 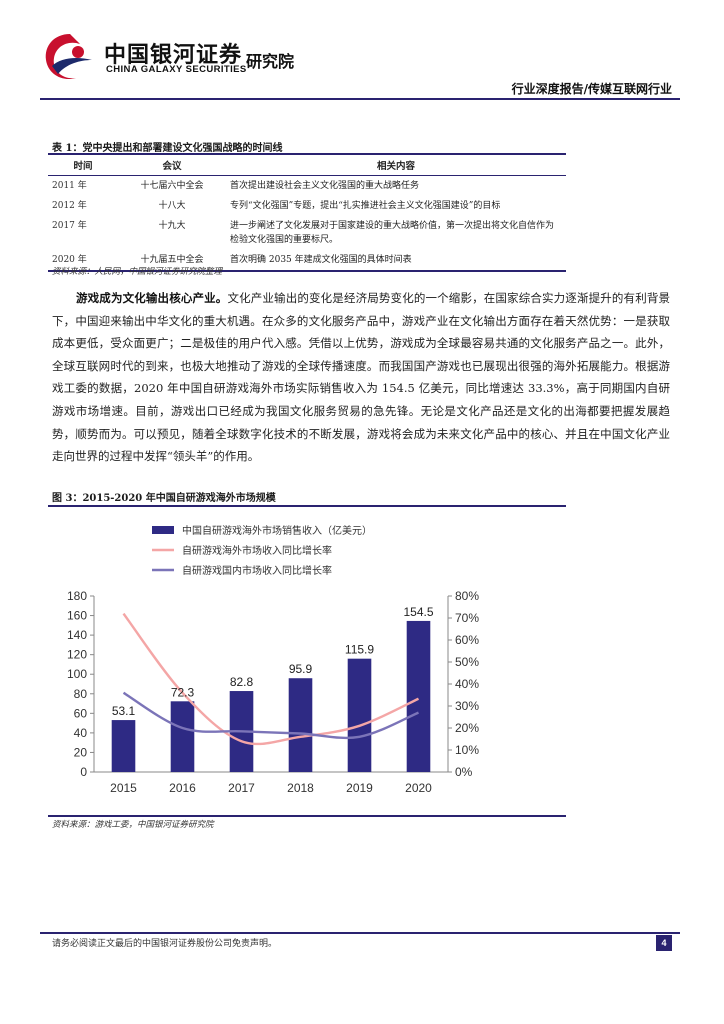 I want to click on legend-label: 中国自研游戏海外市场销售收入（亿美元）, so click(x=277, y=530).